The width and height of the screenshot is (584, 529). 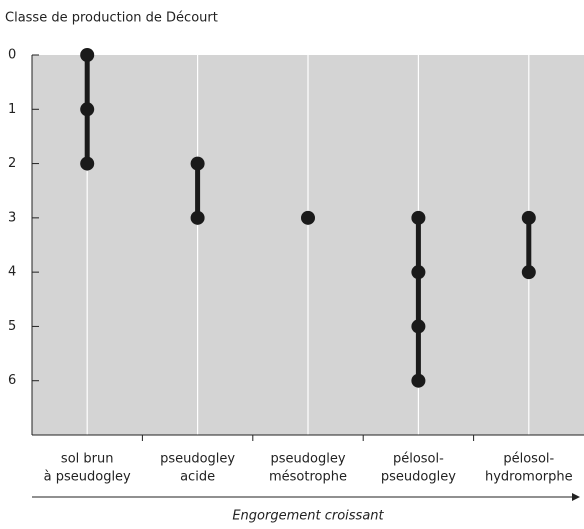 I want to click on x-arrow-head, so click(x=576, y=497).